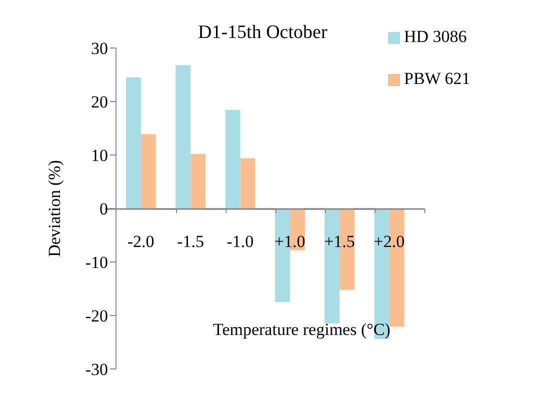 The width and height of the screenshot is (550, 402). I want to click on y-tick-label: 0, so click(104, 209).